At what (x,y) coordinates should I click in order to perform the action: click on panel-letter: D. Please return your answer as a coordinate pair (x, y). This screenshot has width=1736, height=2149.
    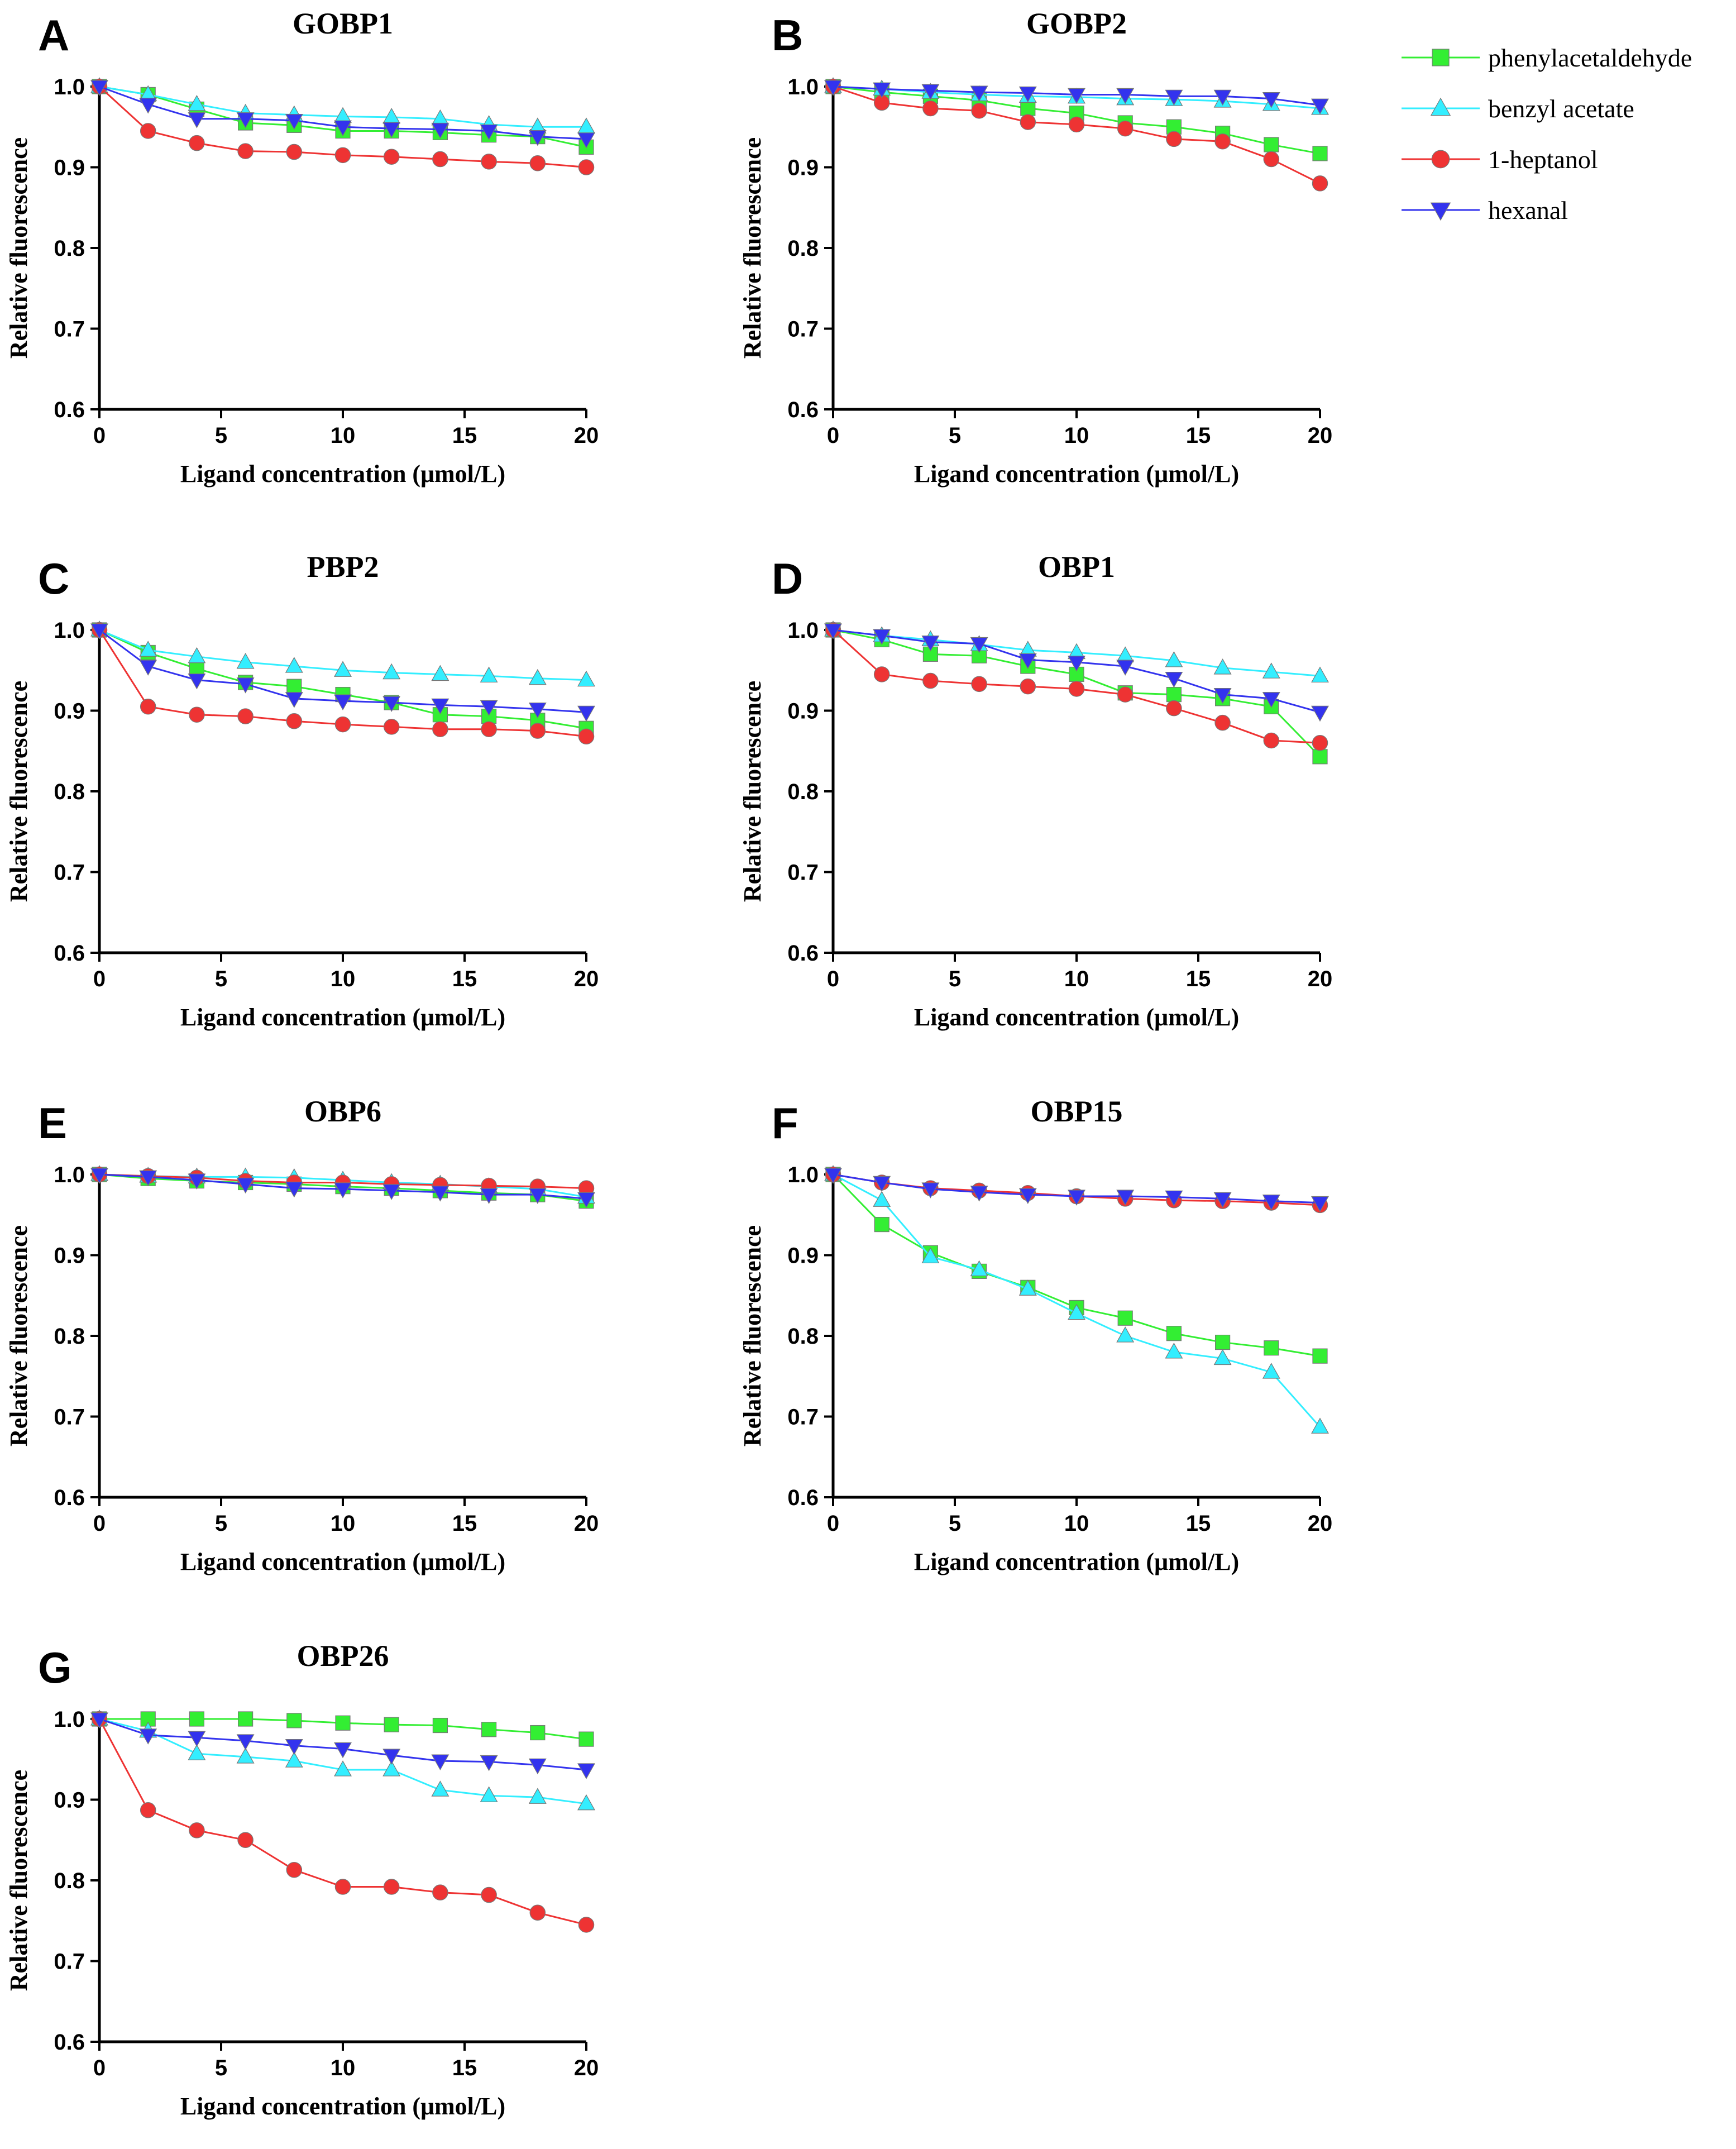
    Looking at the image, I should click on (787, 578).